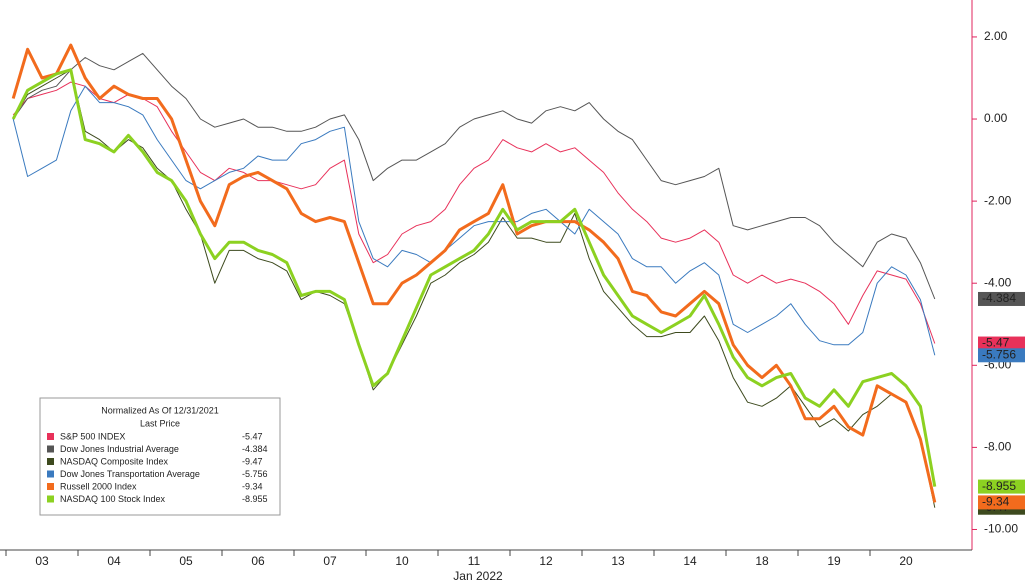  I want to click on x-tick-label: 06, so click(258, 561).